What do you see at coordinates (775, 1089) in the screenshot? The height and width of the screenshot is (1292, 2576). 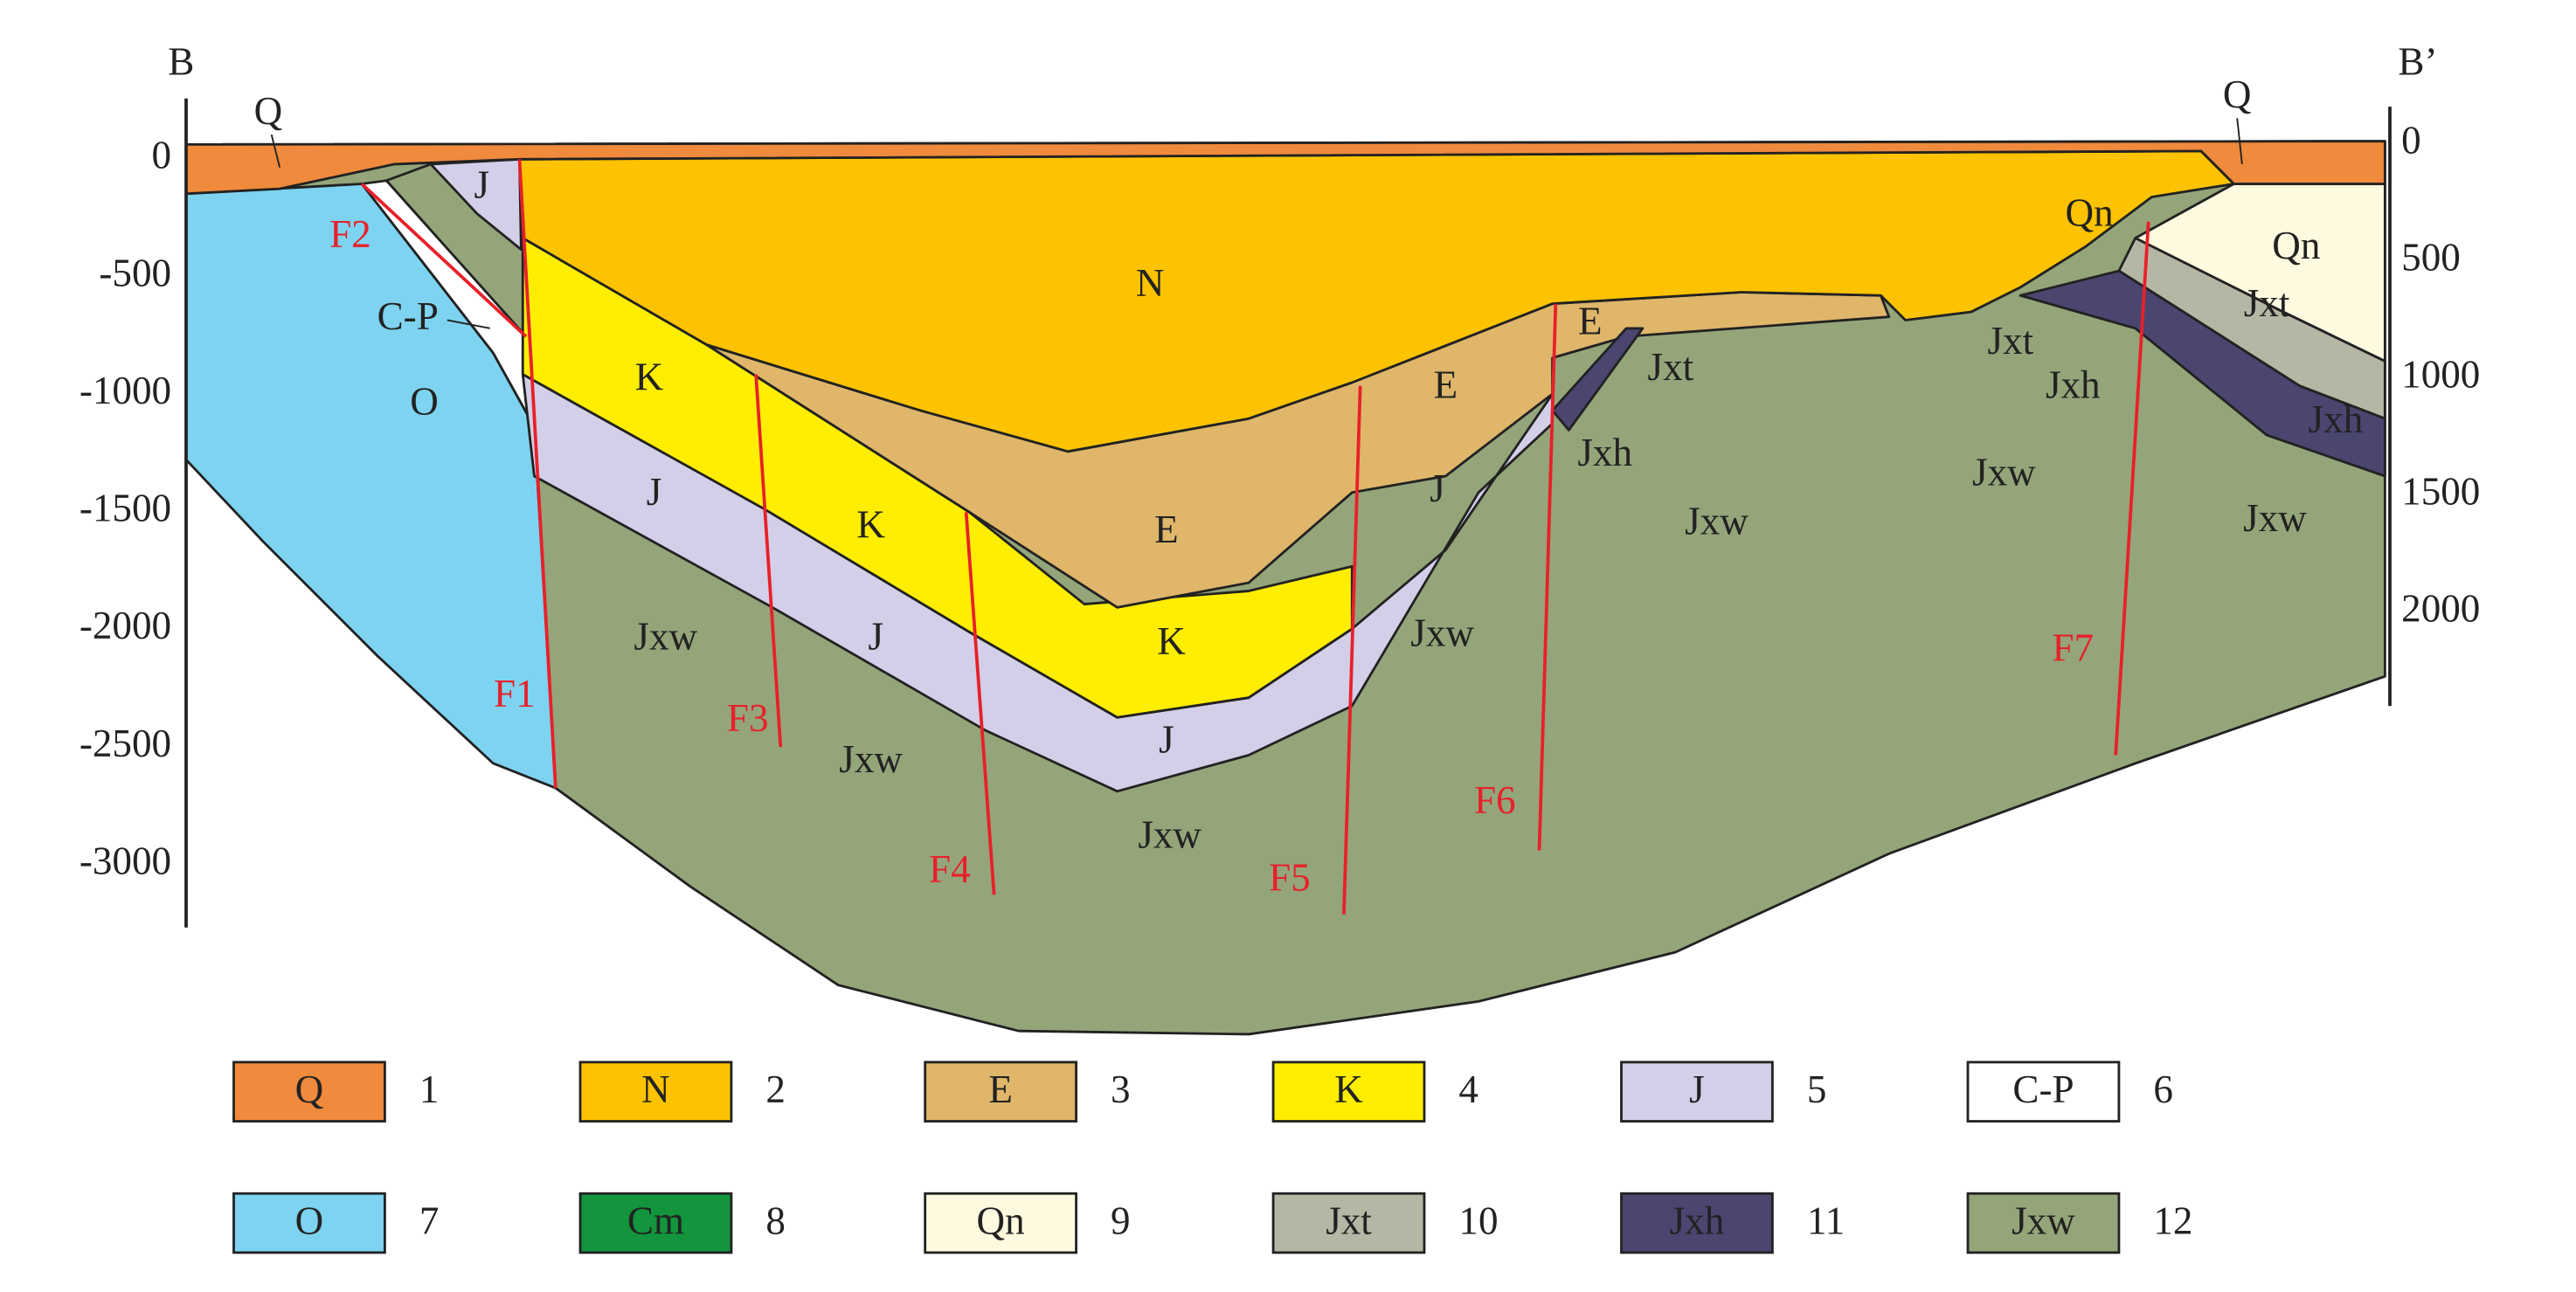 I see `legend-number: 2` at bounding box center [775, 1089].